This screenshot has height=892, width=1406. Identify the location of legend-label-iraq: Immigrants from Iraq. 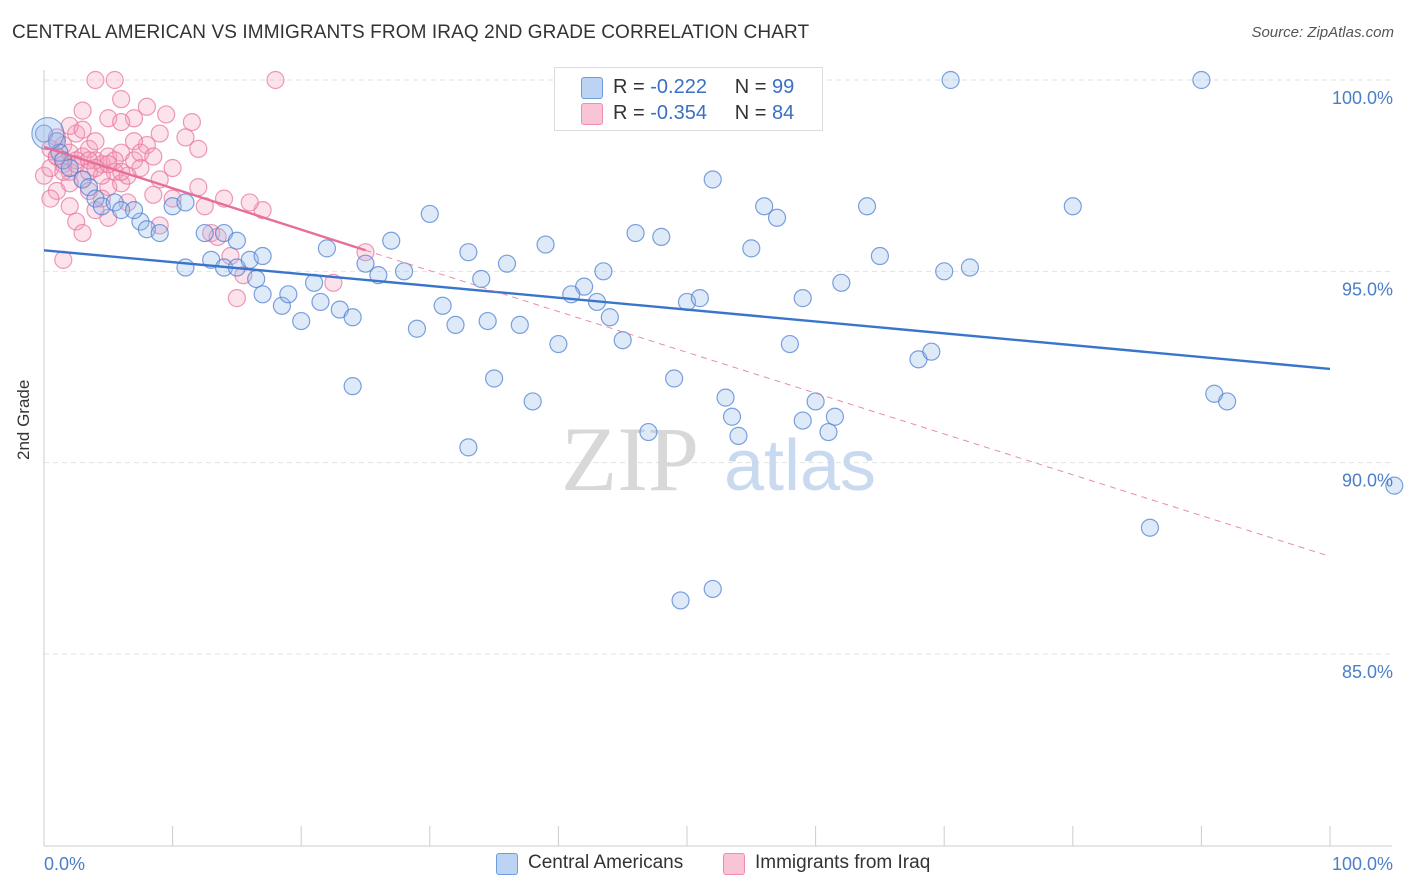
(843, 862).